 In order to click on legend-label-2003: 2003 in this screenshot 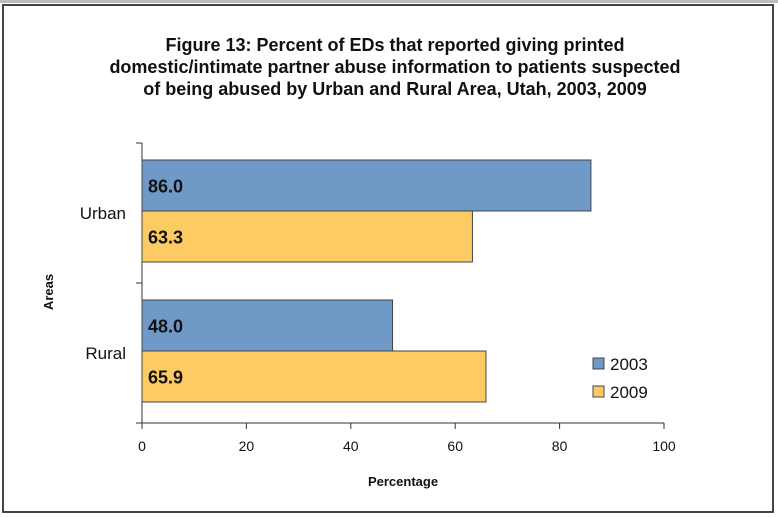, I will do `click(629, 364)`.